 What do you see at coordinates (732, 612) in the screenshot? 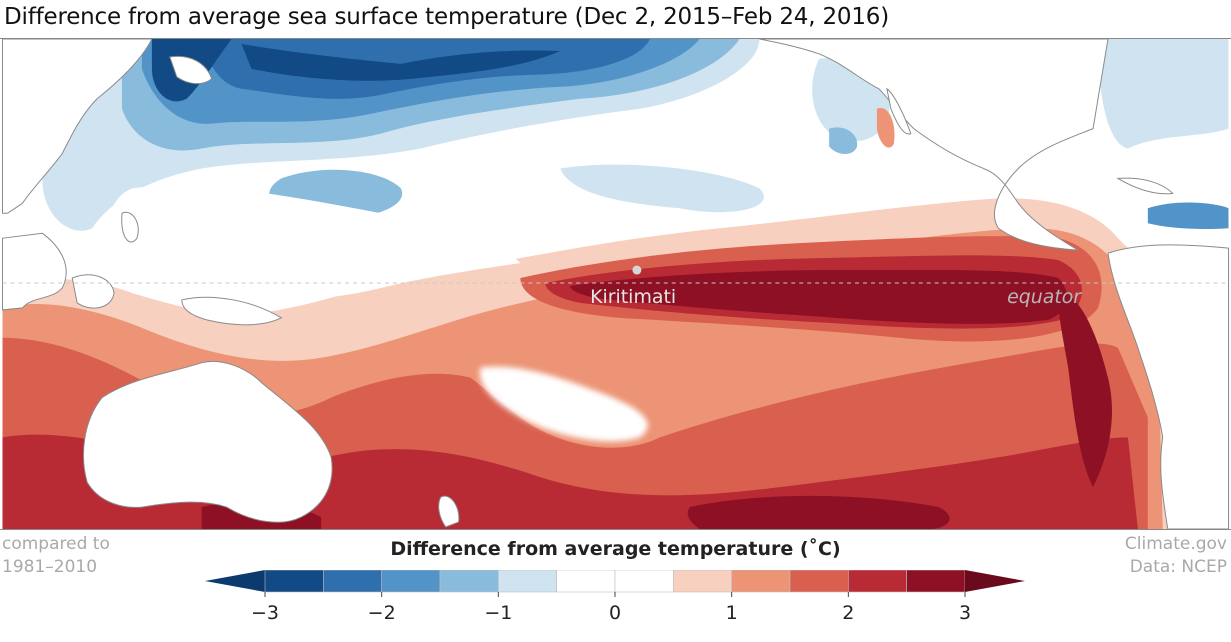
I see `legend-tick-label: 1` at bounding box center [732, 612].